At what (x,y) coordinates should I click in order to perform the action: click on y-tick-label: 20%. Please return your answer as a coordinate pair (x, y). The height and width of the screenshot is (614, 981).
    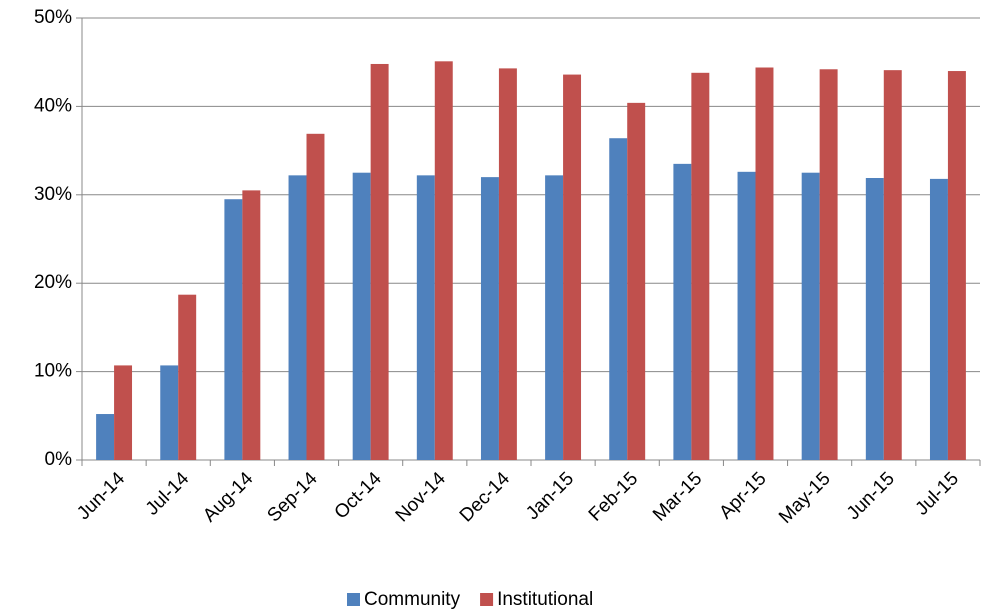
    Looking at the image, I should click on (53, 282).